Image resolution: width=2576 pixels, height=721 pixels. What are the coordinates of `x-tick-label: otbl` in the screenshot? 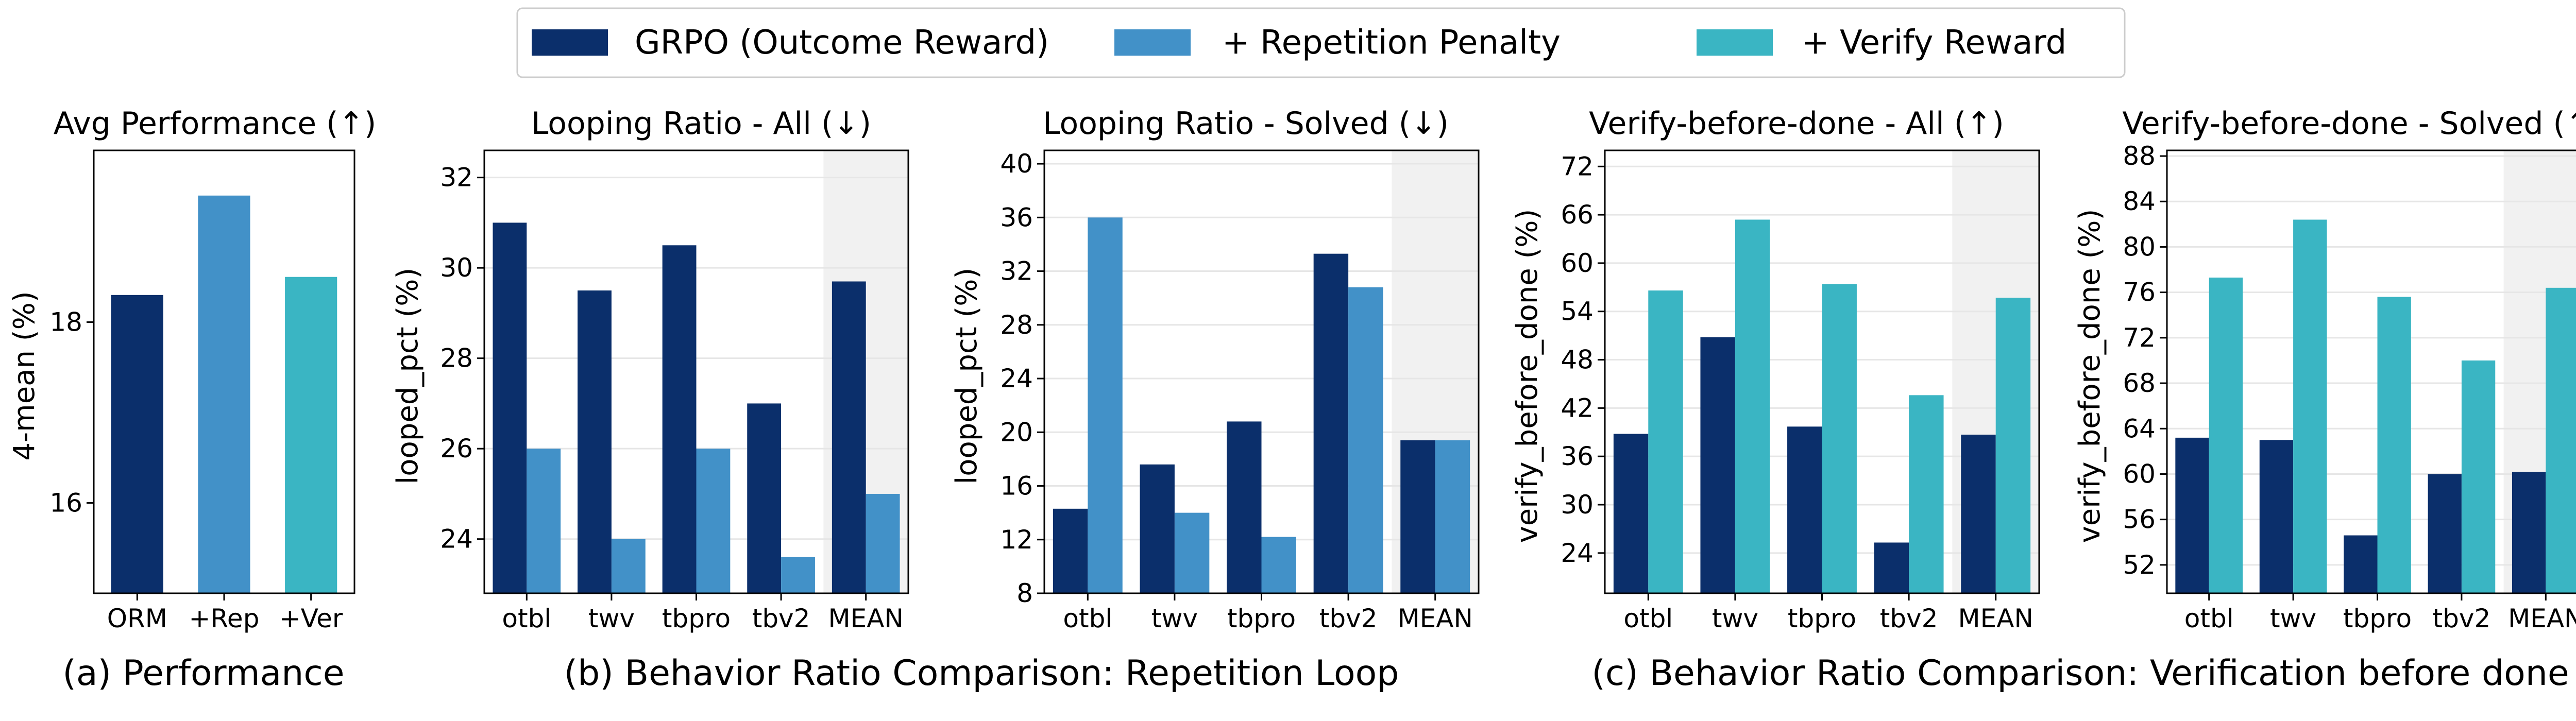 It's located at (526, 618).